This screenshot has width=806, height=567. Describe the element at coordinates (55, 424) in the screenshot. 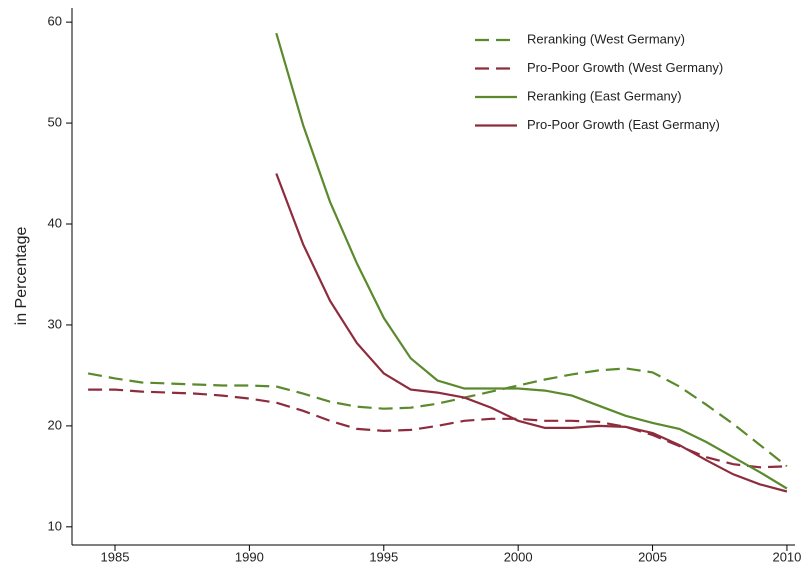

I see `y-tick-label: 20` at that location.